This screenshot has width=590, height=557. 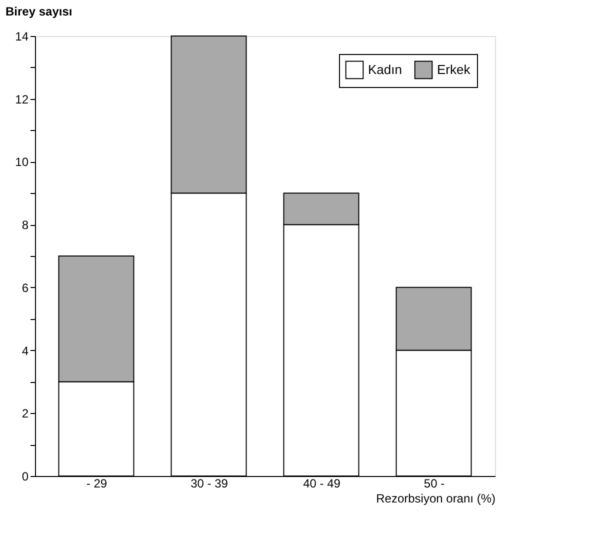 What do you see at coordinates (25, 413) in the screenshot?
I see `y-tick-label: 2` at bounding box center [25, 413].